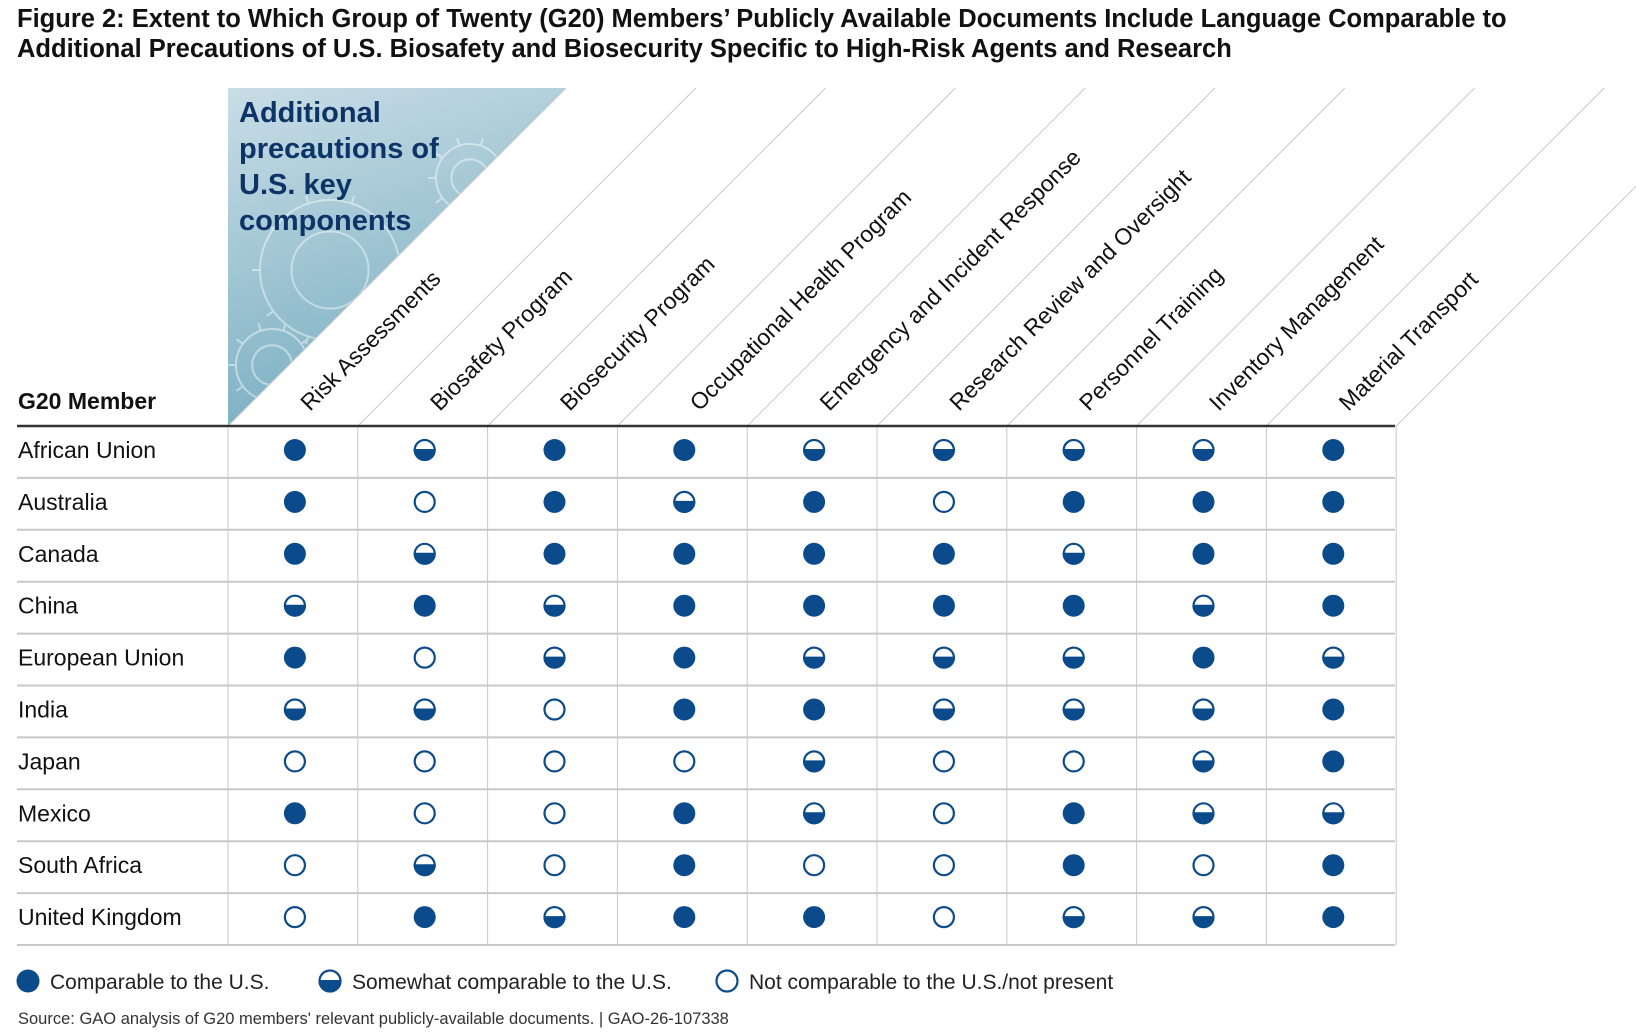 This screenshot has width=1636, height=1035. What do you see at coordinates (1070, 290) in the screenshot?
I see `column-header: Research Review and Oversight` at bounding box center [1070, 290].